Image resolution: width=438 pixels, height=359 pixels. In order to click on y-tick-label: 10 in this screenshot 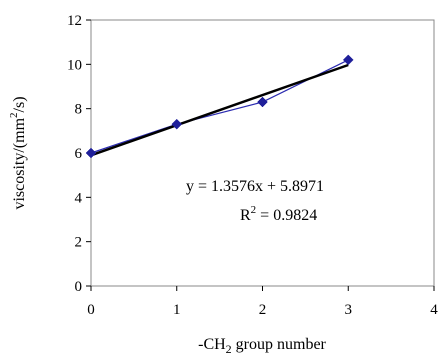, I will do `click(74, 65)`.